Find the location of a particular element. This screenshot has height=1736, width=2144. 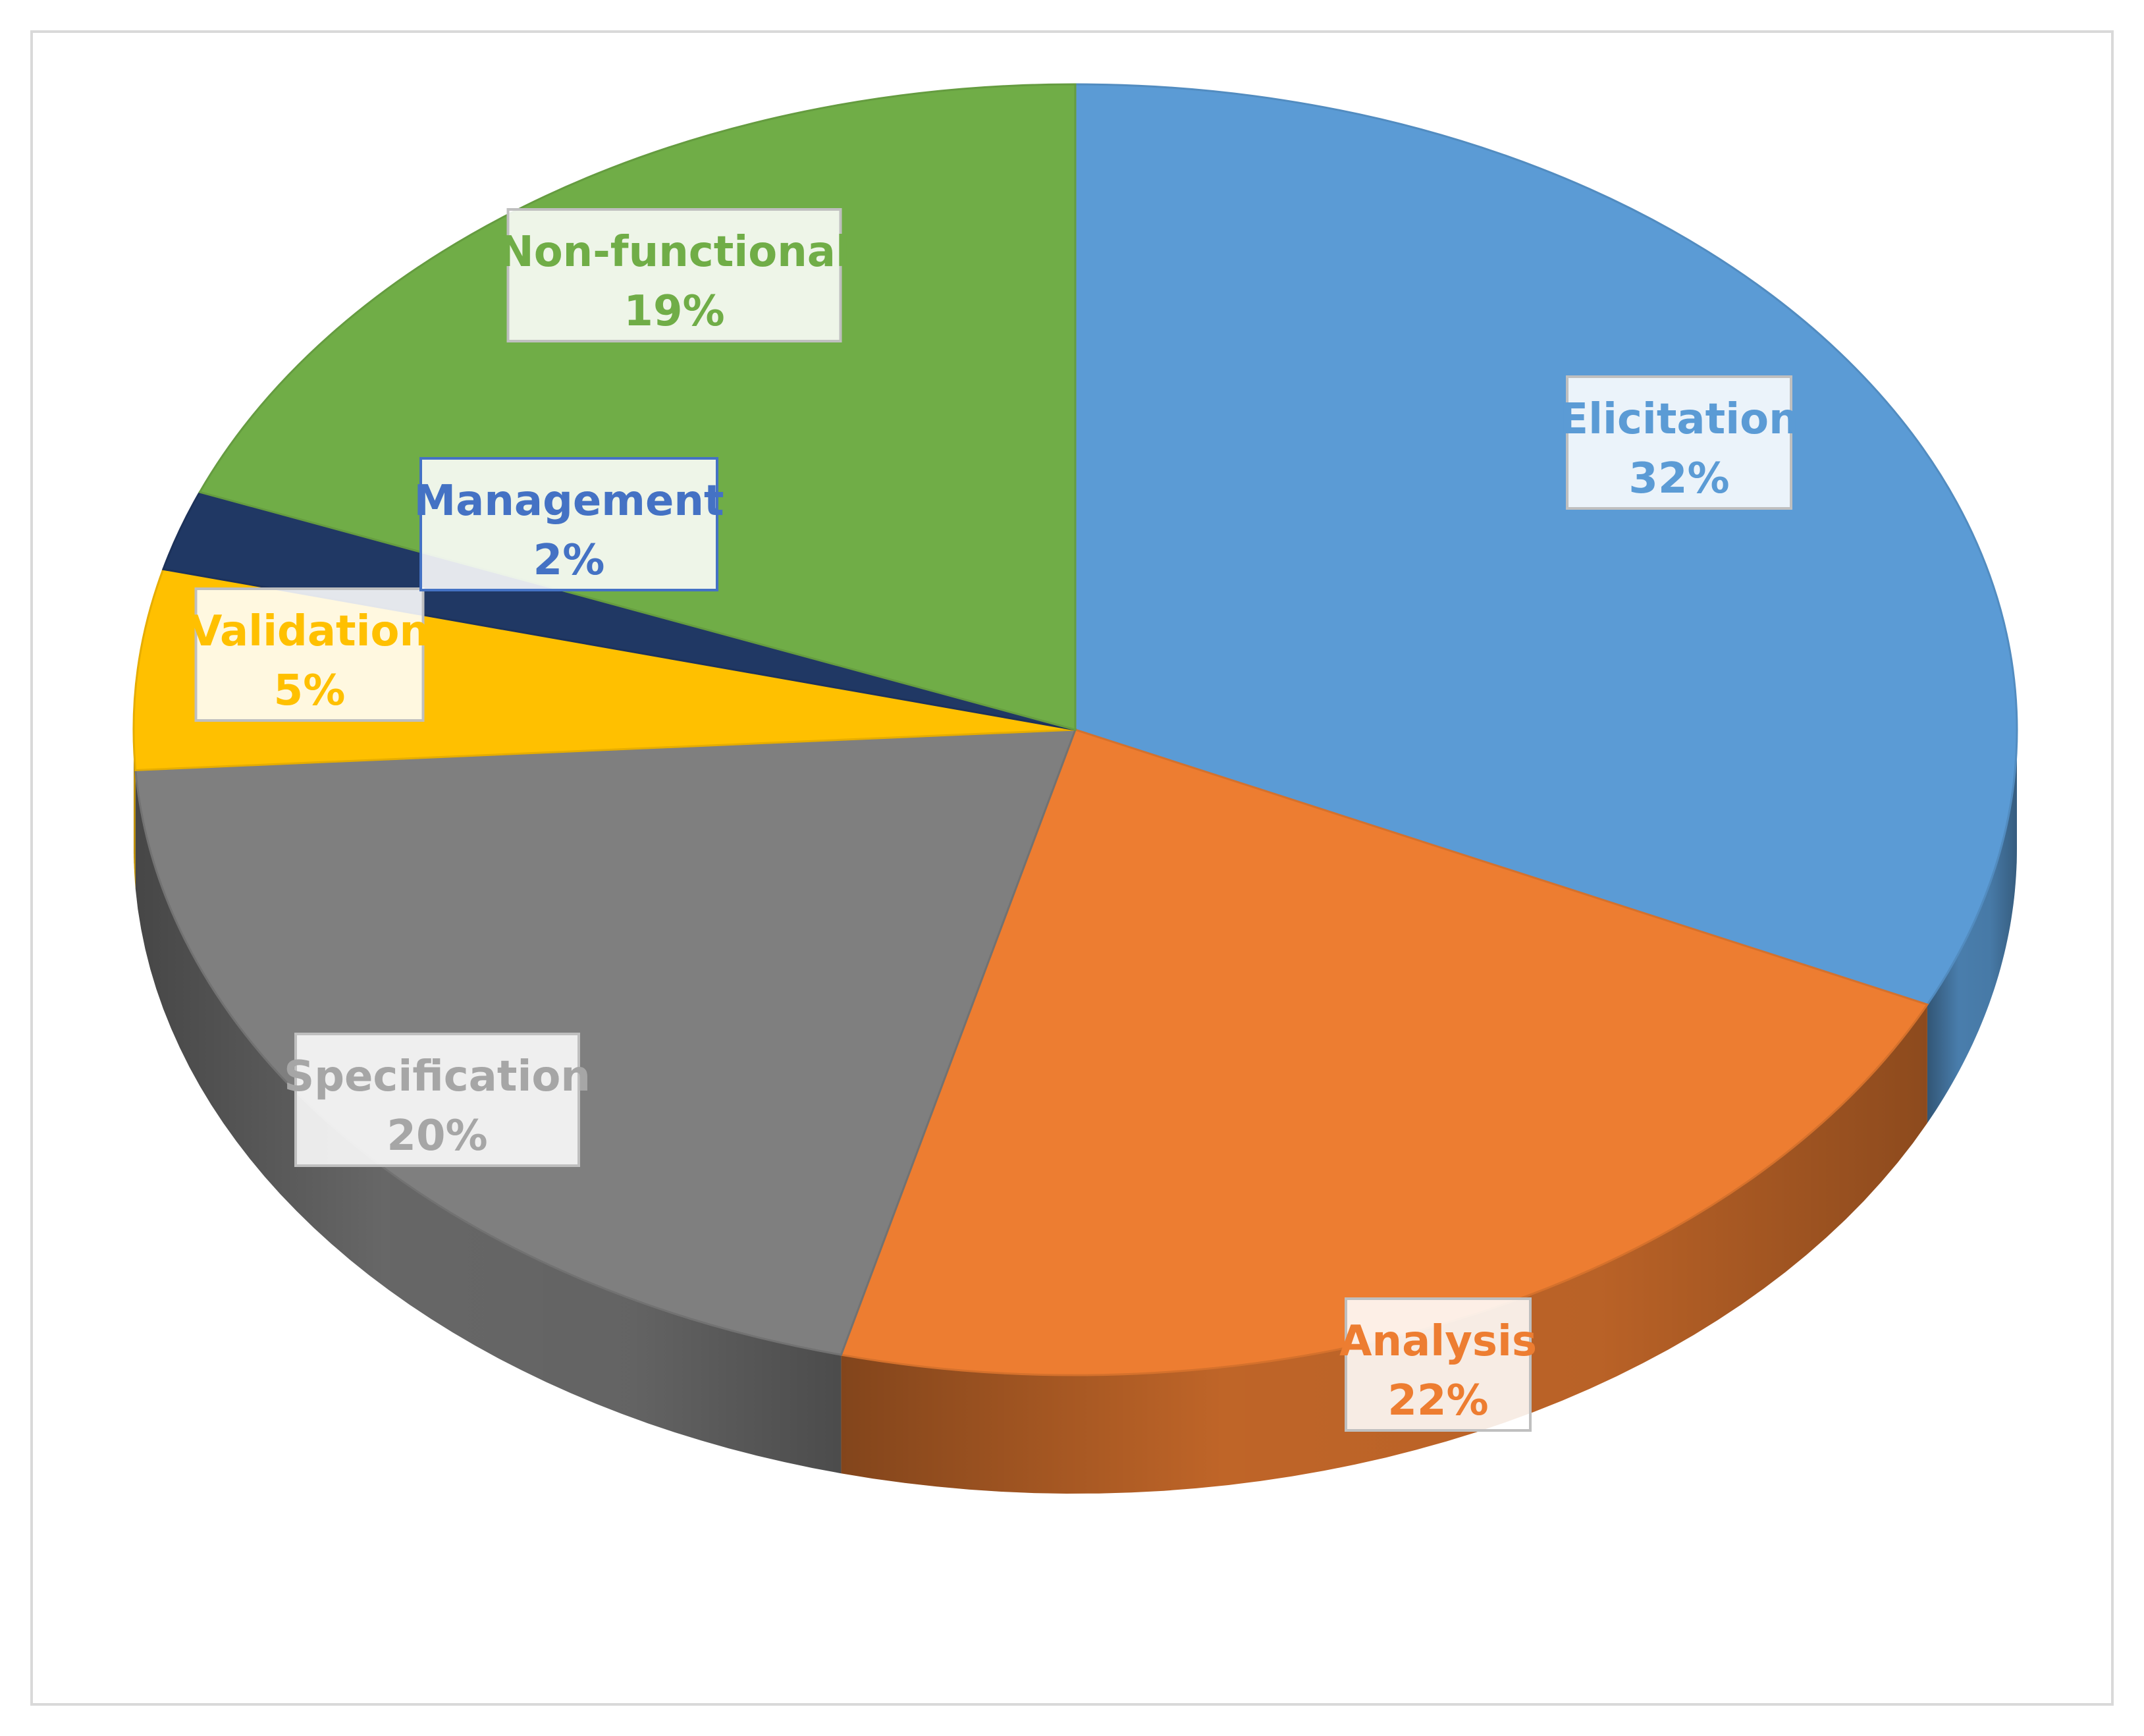

data-label-percent: 20% is located at coordinates (437, 1136).